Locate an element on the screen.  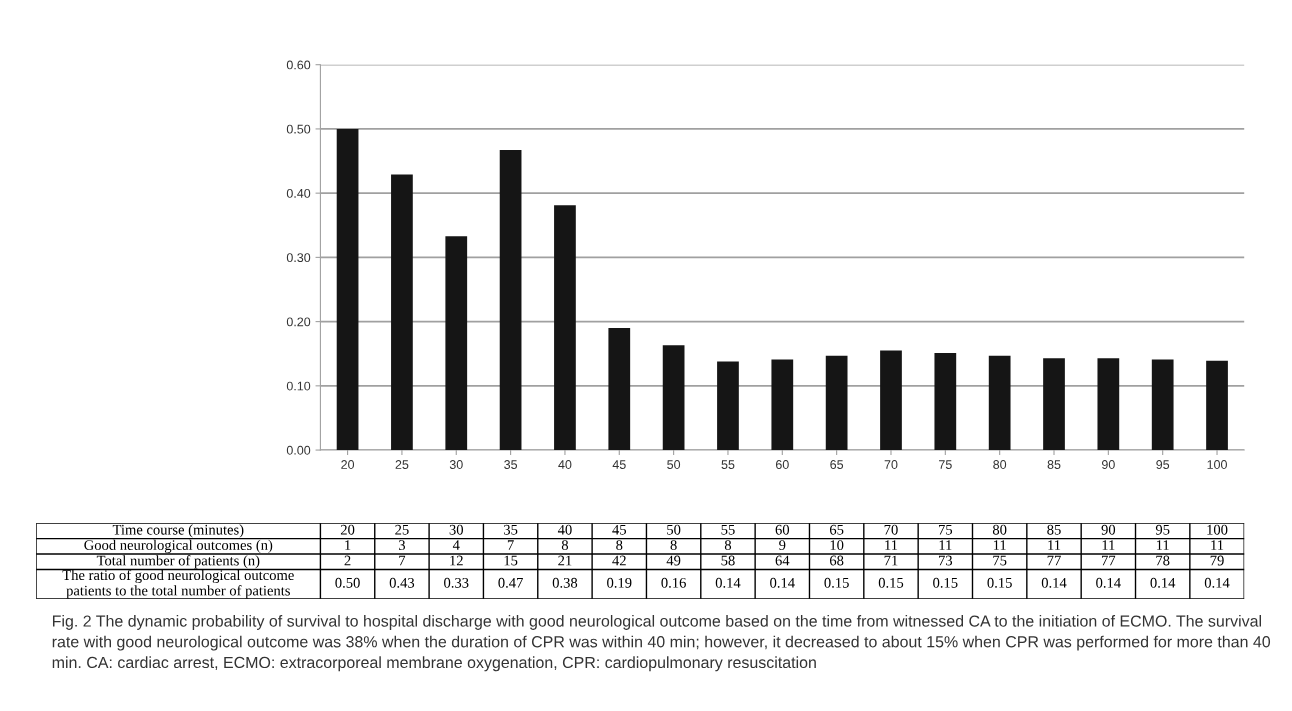
x-tick-label: 45 is located at coordinates (619, 464).